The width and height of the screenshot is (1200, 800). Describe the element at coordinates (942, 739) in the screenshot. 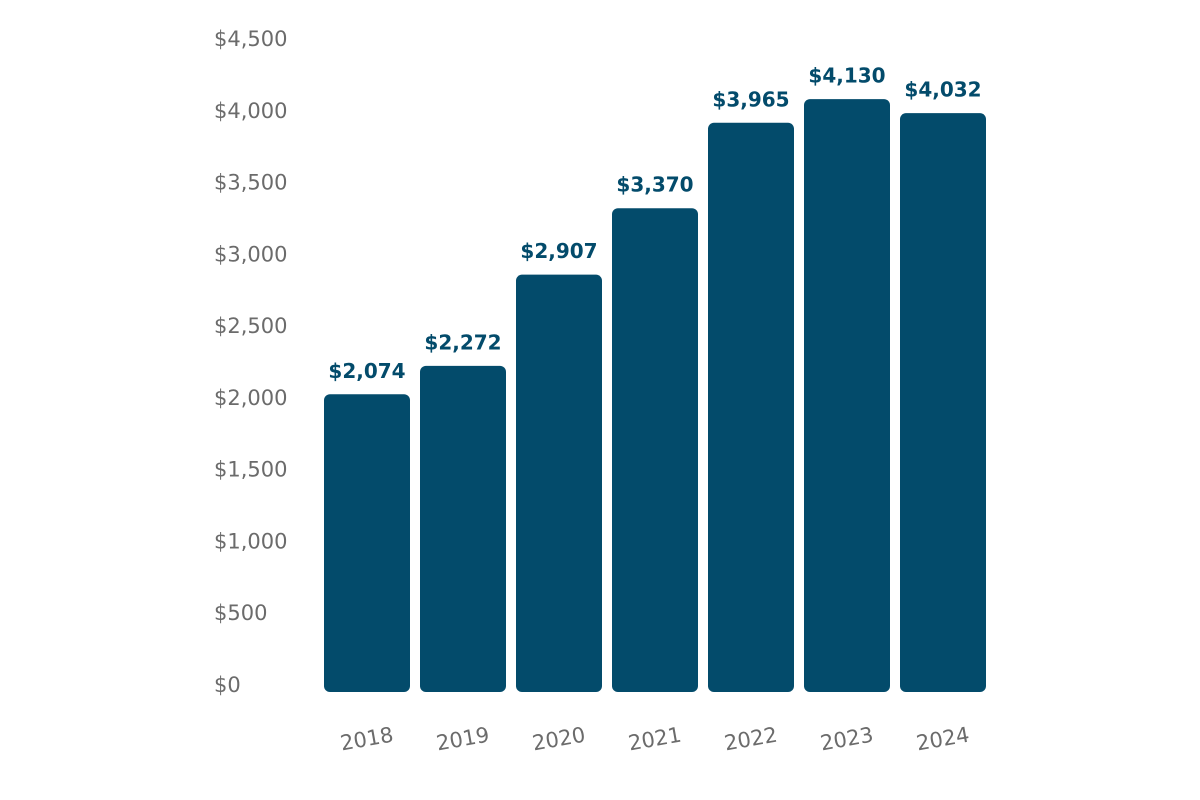

I see `x-tick-label: 2024` at that location.